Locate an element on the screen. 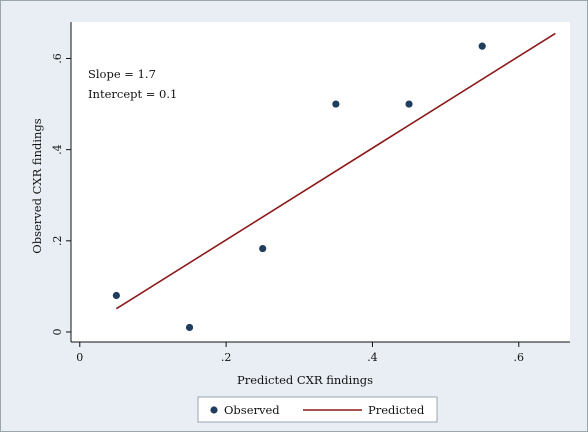 This screenshot has width=588, height=432. legend: Observed Predicted is located at coordinates (317, 409).